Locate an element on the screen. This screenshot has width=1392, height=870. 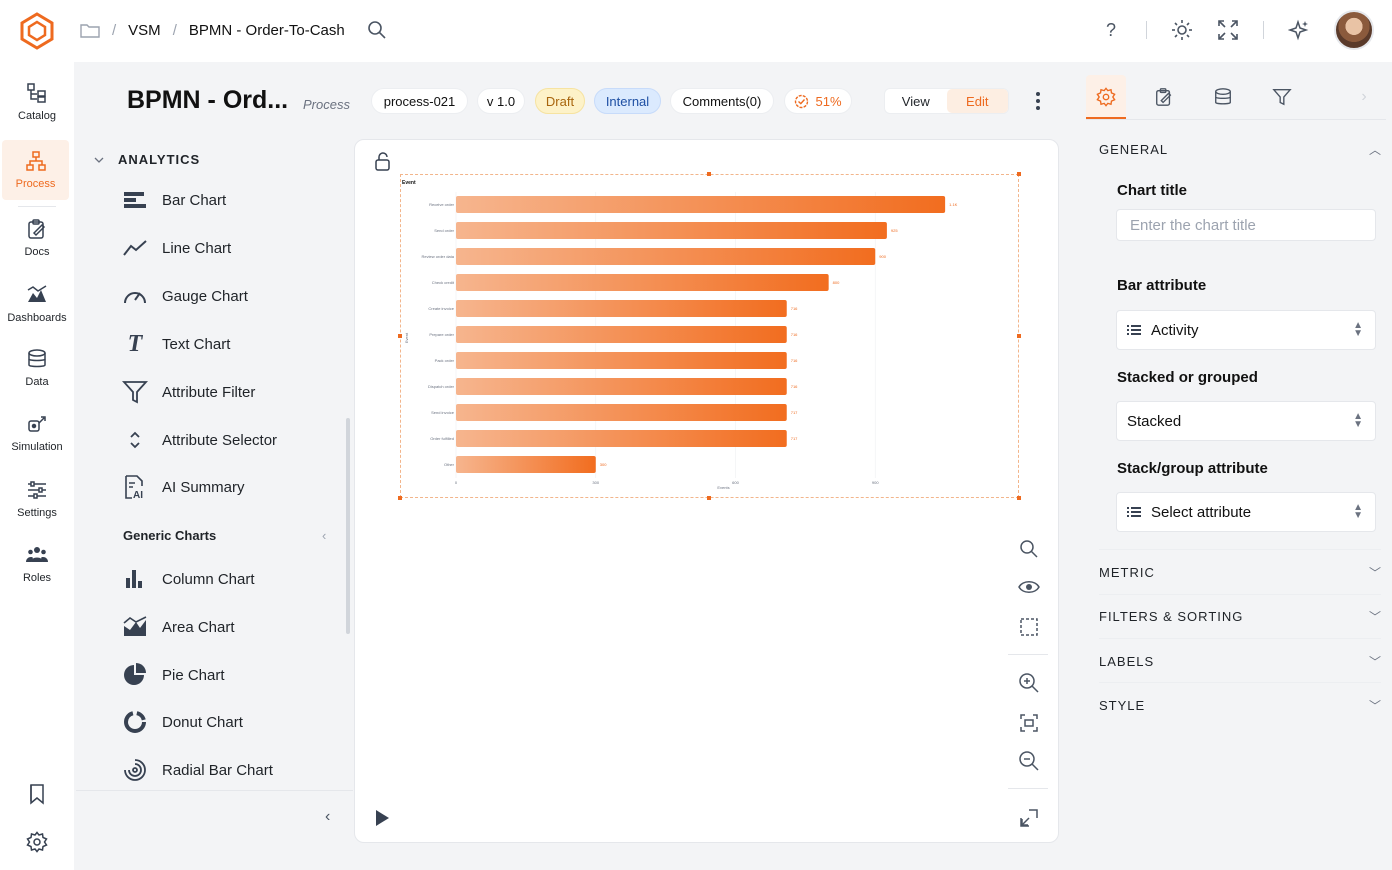
chevron-up-icon: ︿ is located at coordinates (1374, 150).